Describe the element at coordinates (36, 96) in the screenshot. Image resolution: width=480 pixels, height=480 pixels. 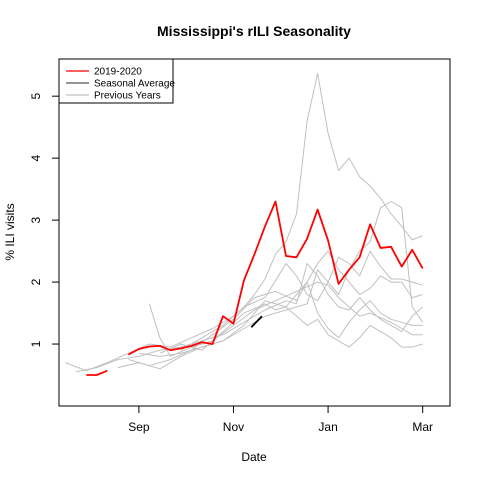
I see `y-tick-label-5: 5` at that location.